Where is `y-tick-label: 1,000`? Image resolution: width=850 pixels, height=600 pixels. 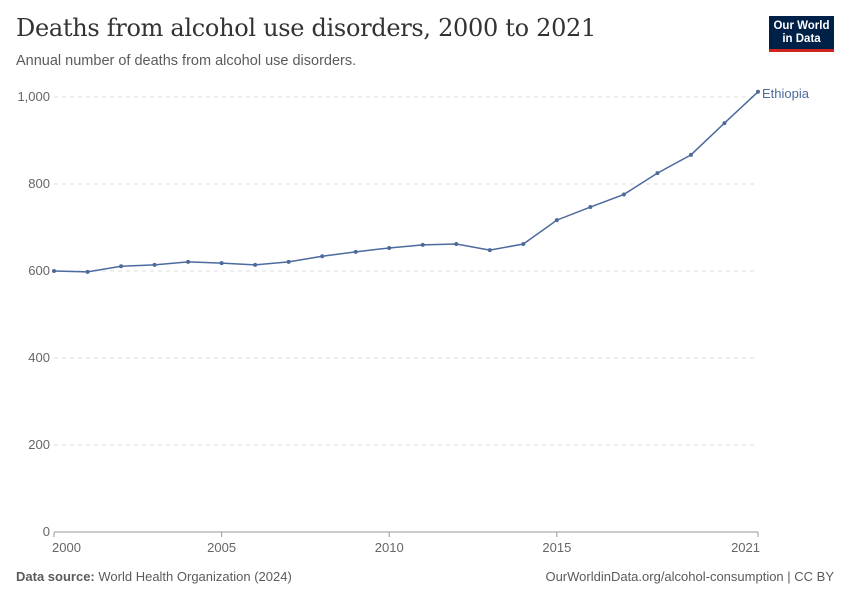 y-tick-label: 1,000 is located at coordinates (33, 96).